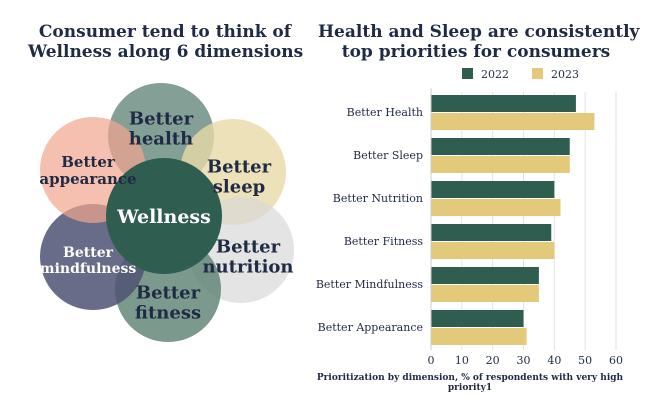 The height and width of the screenshot is (400, 650). Describe the element at coordinates (88, 253) in the screenshot. I see `label-mindfulness-line-1: Better` at that location.